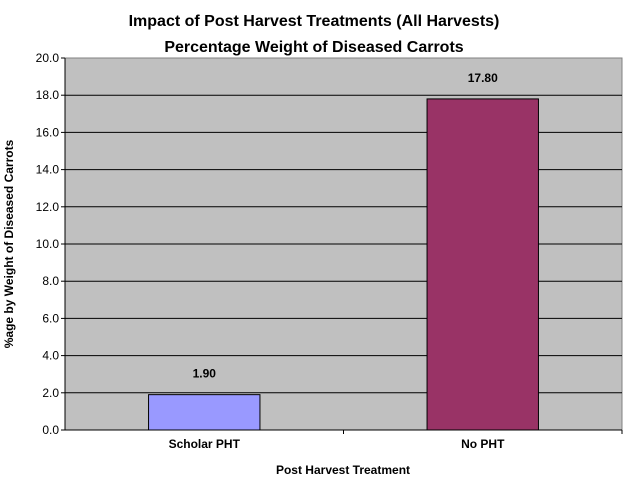  What do you see at coordinates (48, 132) in the screenshot?
I see `y-tick-label: 16.0` at bounding box center [48, 132].